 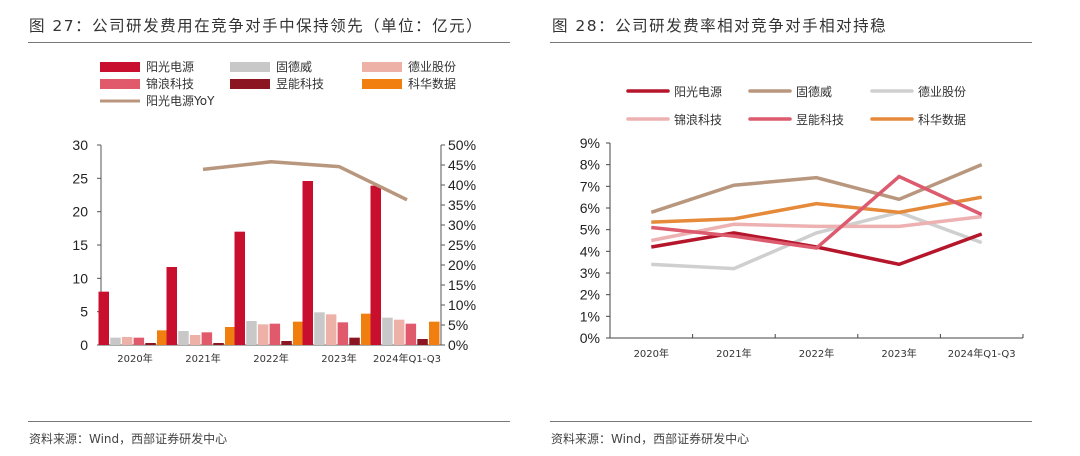 I want to click on figure-27-source: 资料来源：Wind，西部证券研发中心, so click(x=128, y=439).